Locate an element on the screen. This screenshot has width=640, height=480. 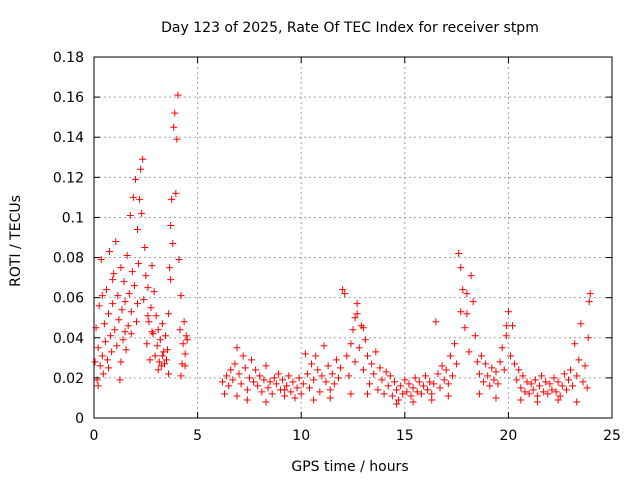
x-tick-label: 0 is located at coordinates (94, 436).